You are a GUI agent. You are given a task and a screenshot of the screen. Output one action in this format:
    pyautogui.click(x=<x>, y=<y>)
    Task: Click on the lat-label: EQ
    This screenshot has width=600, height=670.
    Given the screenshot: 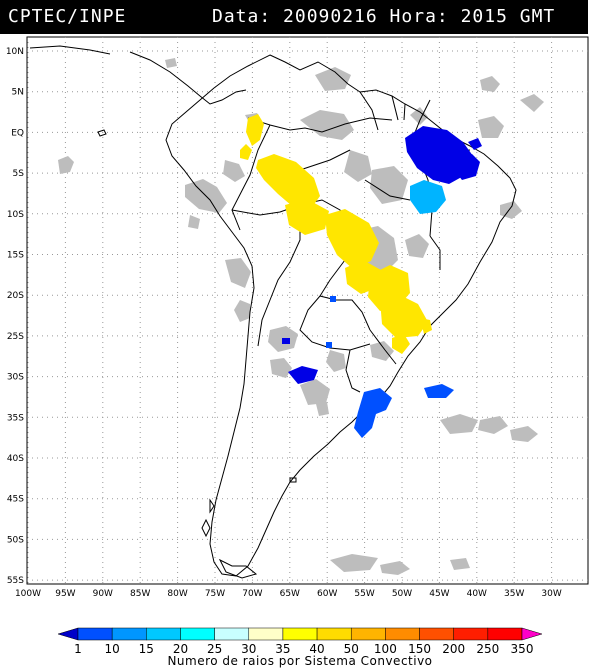 What is the action you would take?
    pyautogui.click(x=17, y=133)
    